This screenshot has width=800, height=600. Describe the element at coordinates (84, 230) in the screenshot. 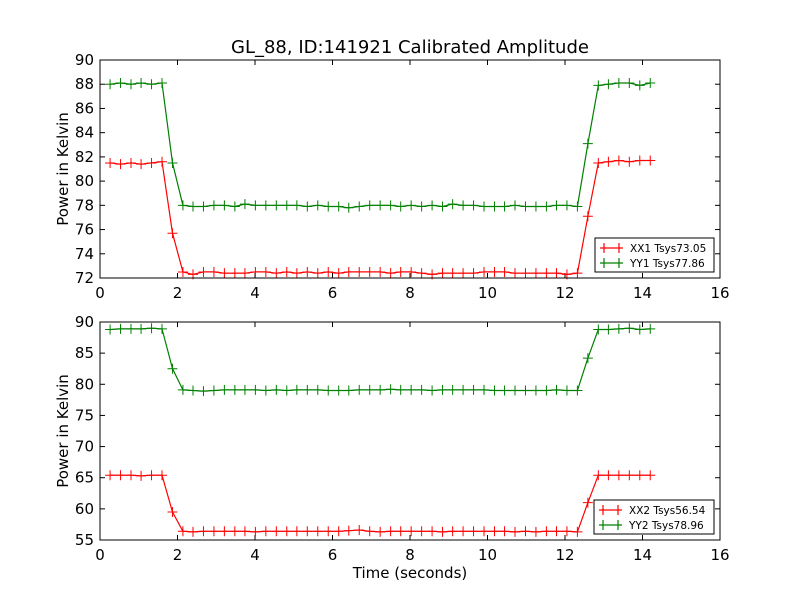

I see `y-tick-label: 76` at that location.